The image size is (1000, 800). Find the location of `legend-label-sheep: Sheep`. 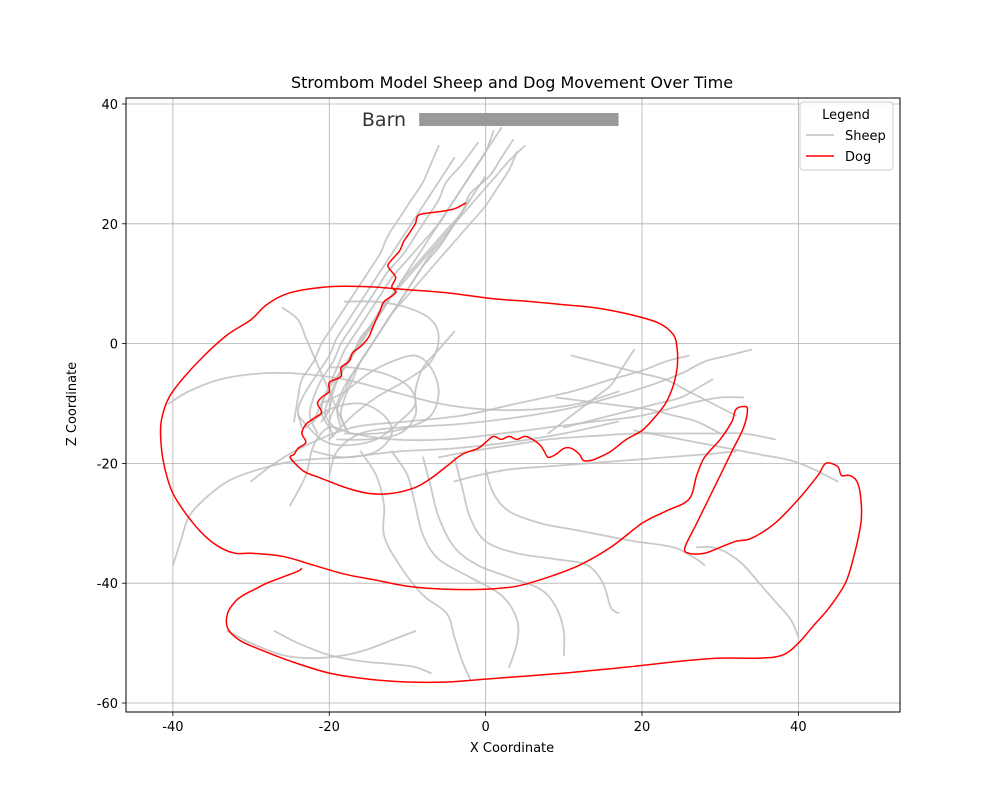

legend-label-sheep: Sheep is located at coordinates (865, 136).